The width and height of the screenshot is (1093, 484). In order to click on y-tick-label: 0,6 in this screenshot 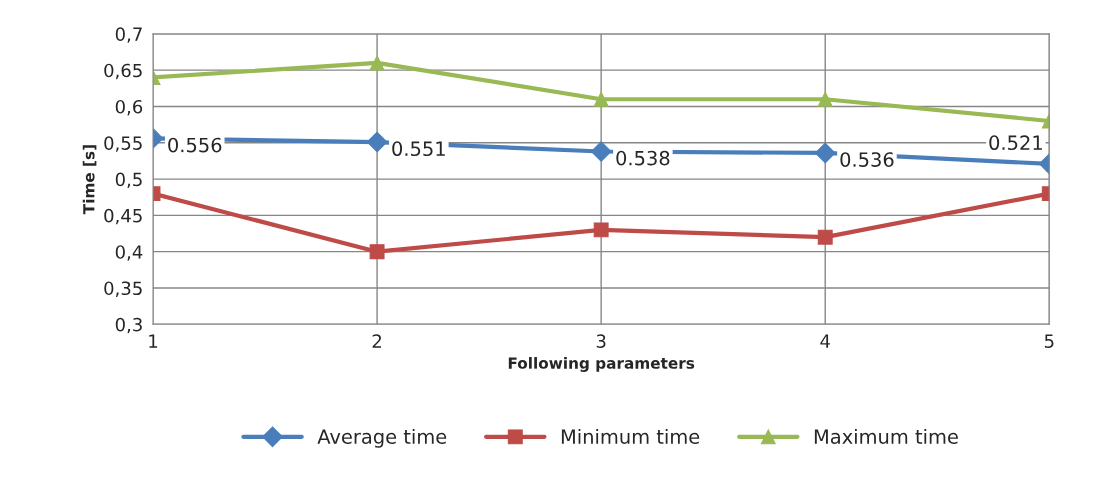, I will do `click(129, 107)`.